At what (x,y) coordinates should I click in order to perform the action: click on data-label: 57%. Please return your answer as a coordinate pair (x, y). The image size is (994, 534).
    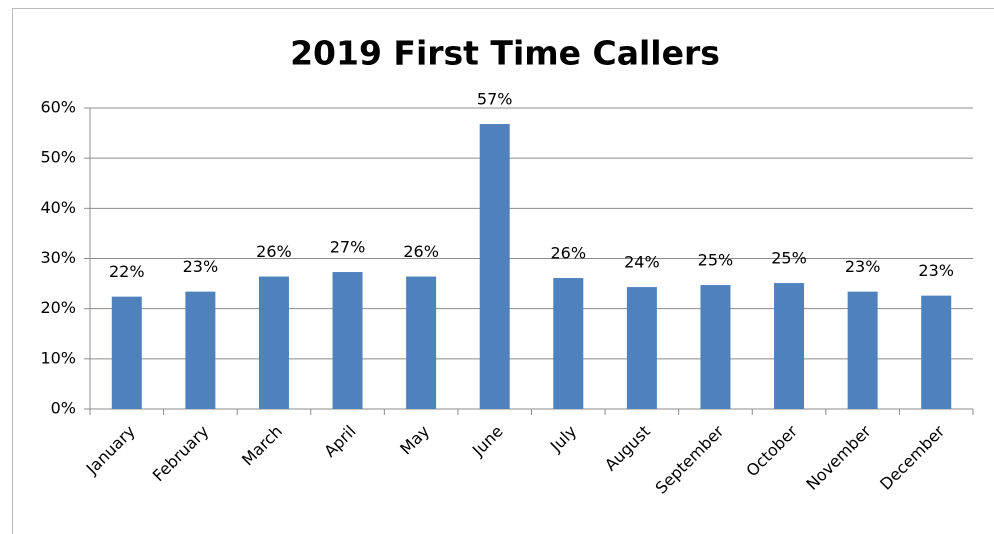
    Looking at the image, I should click on (495, 99).